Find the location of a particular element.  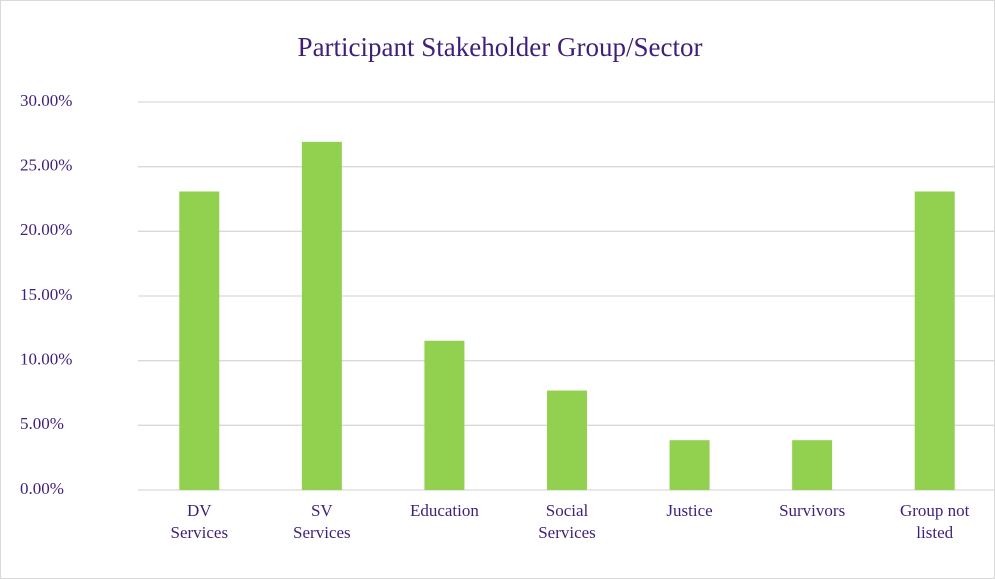

x-tick-label-box: Survivors is located at coordinates (812, 510).